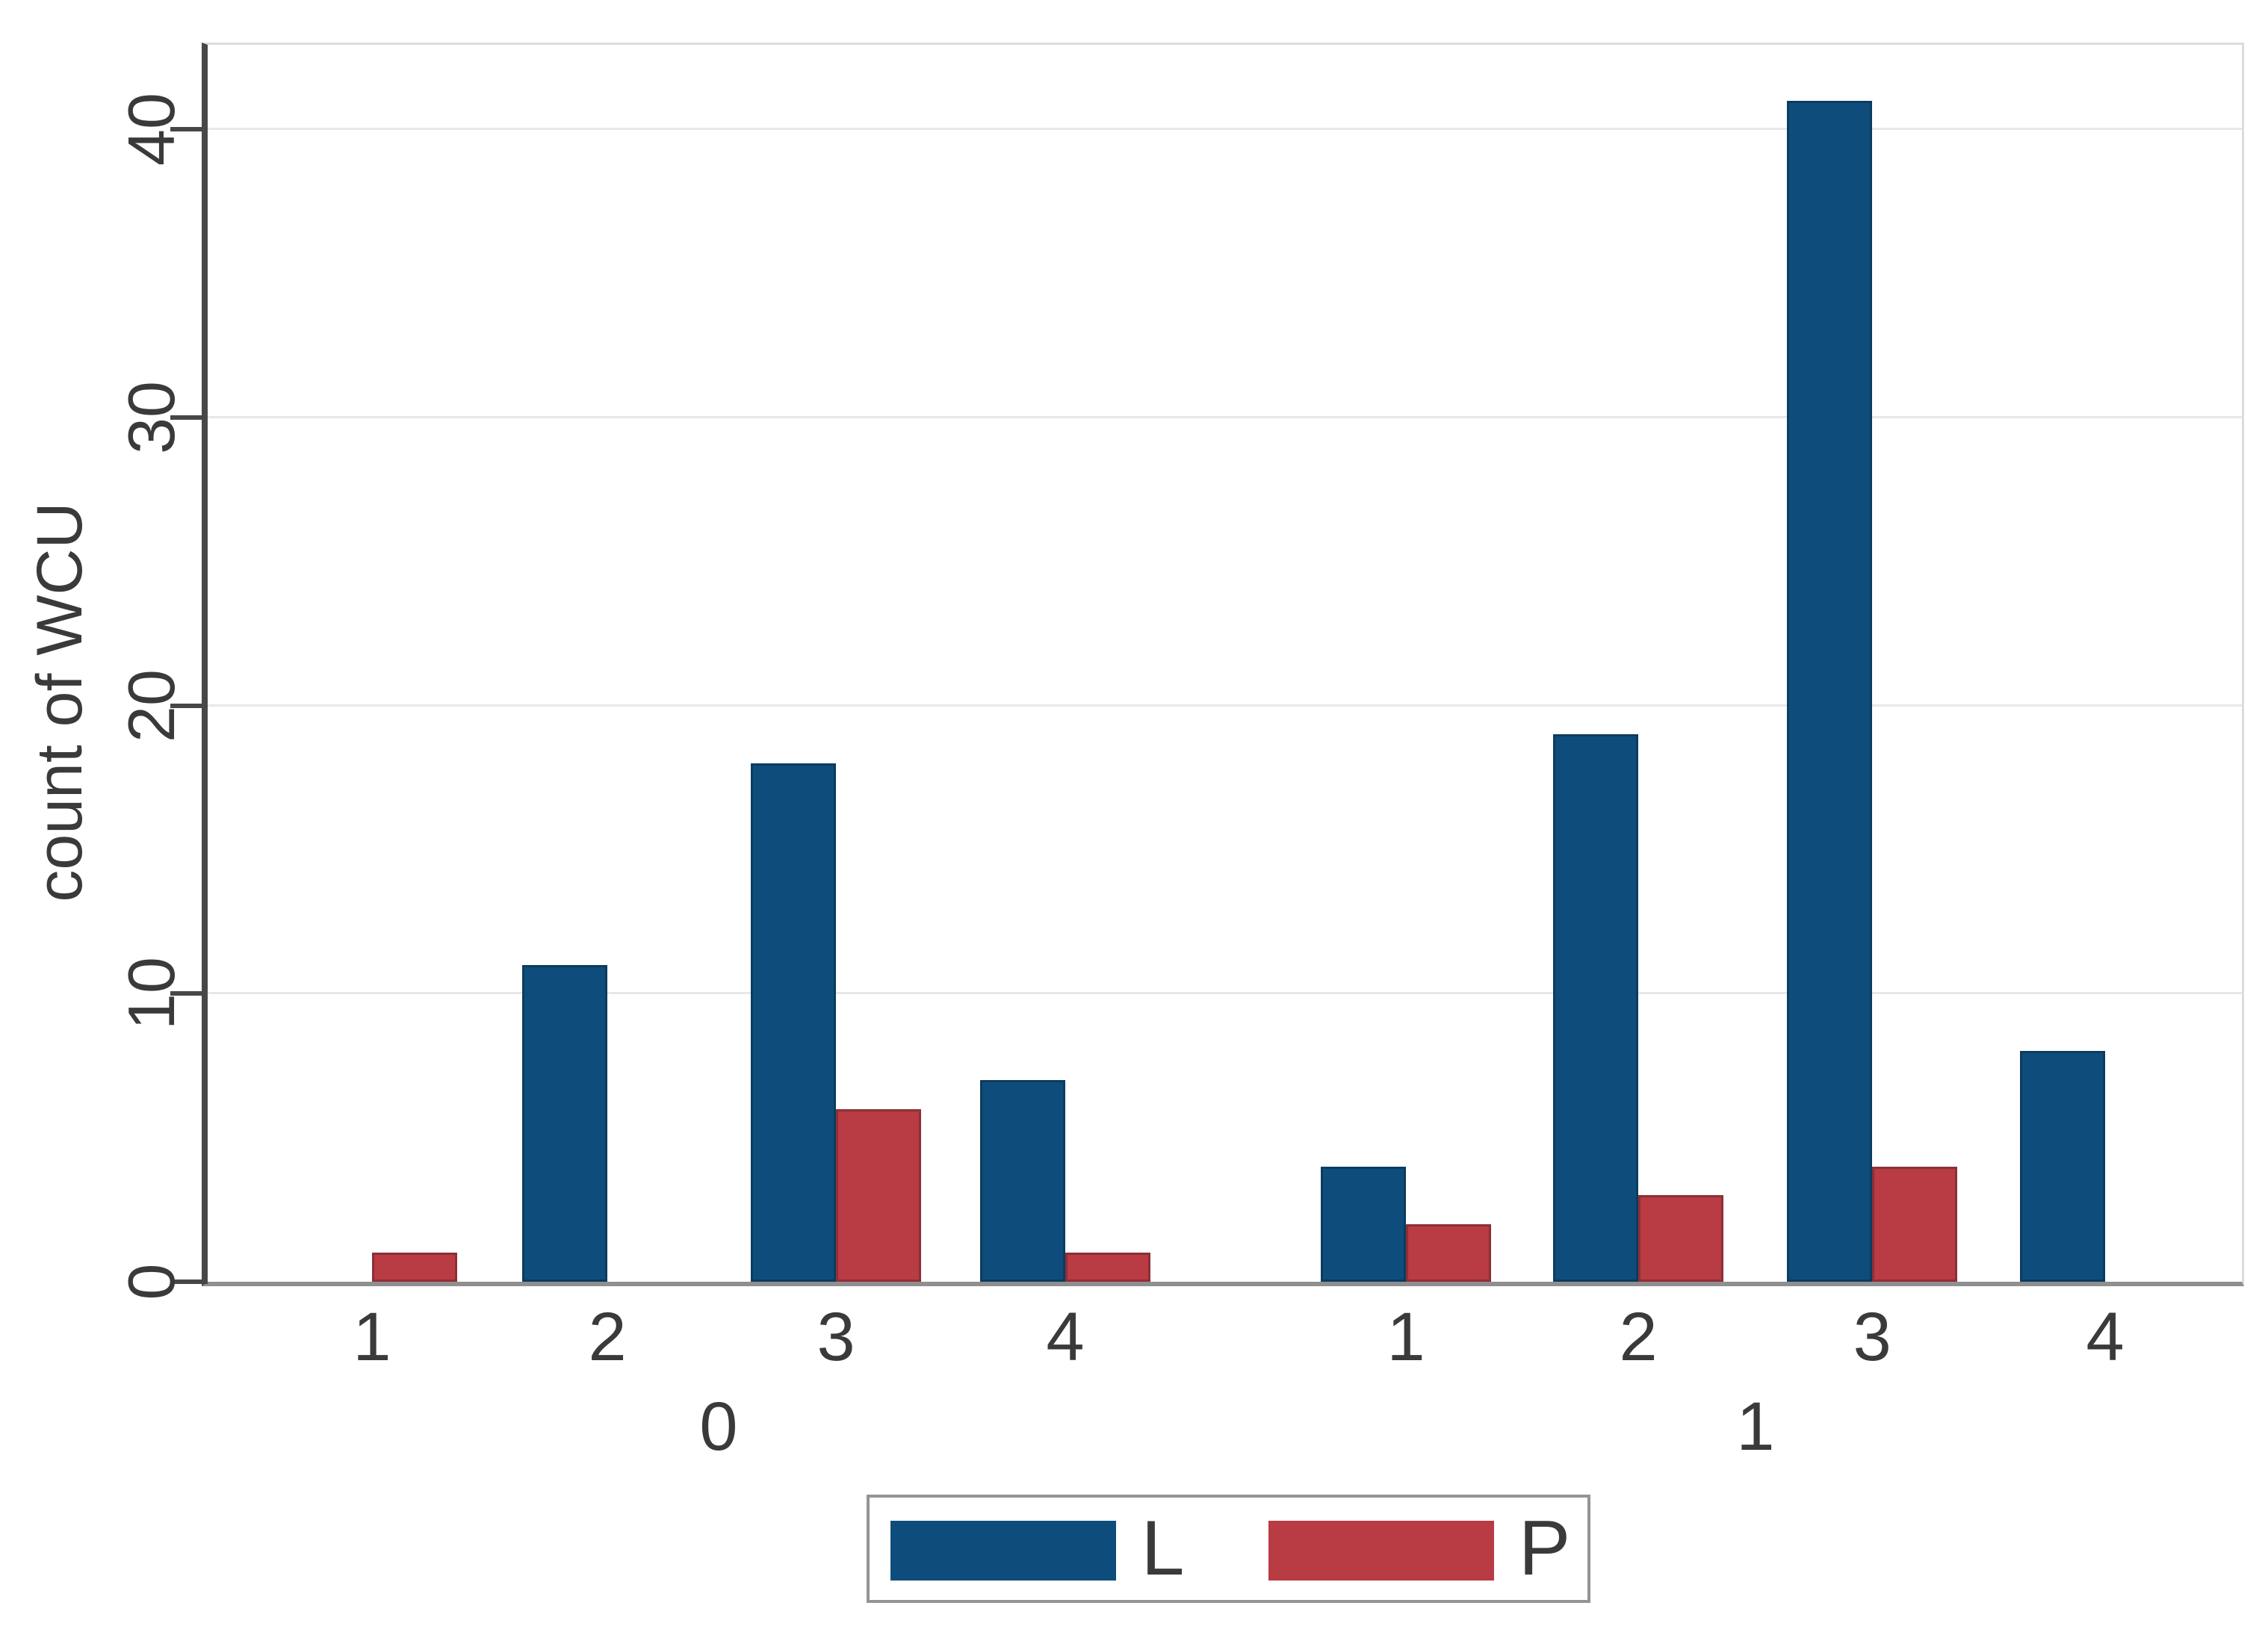  Describe the element at coordinates (1065, 1337) in the screenshot. I see `x-category-label-group0-4: 4` at that location.